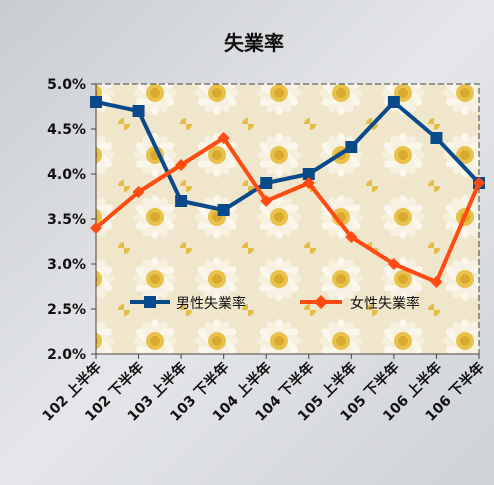 The image size is (494, 485). What do you see at coordinates (66, 355) in the screenshot?
I see `y-tick-label: 2.0%` at bounding box center [66, 355].